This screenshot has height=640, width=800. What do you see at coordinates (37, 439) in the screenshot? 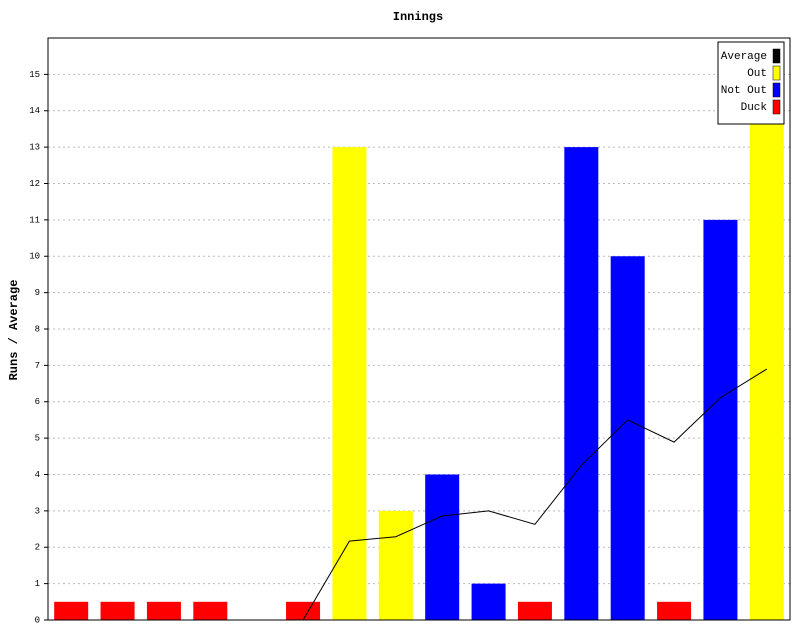
I see `y-tick-label: 5` at bounding box center [37, 439].